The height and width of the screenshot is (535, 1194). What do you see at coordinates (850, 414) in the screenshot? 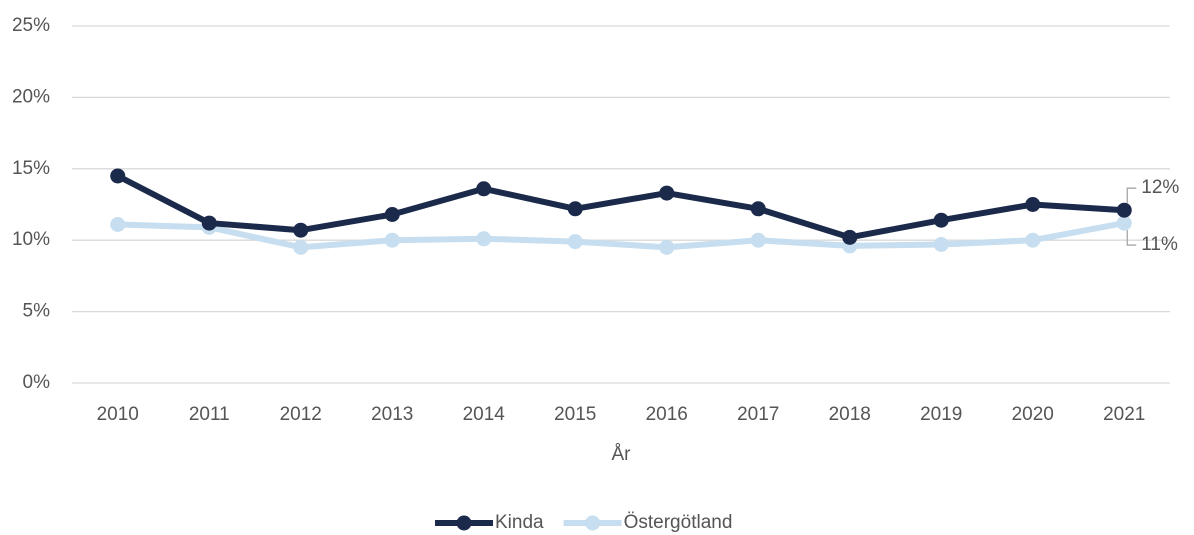
I see `x-tick-label: 2018` at bounding box center [850, 414].